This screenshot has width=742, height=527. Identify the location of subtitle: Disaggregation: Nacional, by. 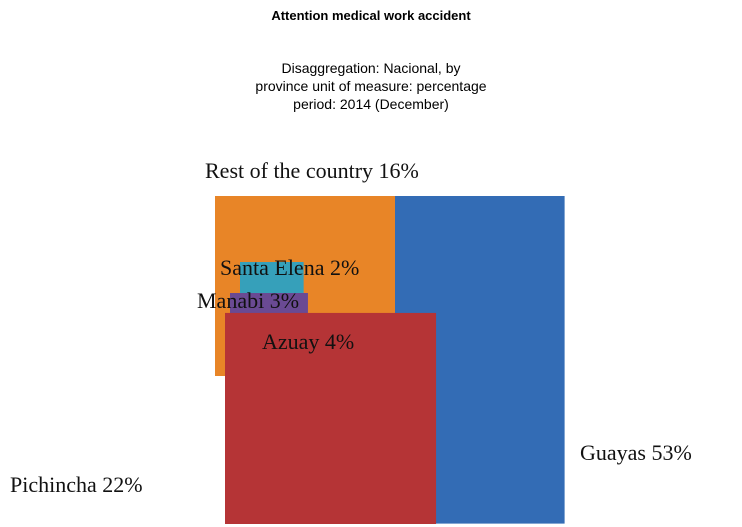
(371, 68).